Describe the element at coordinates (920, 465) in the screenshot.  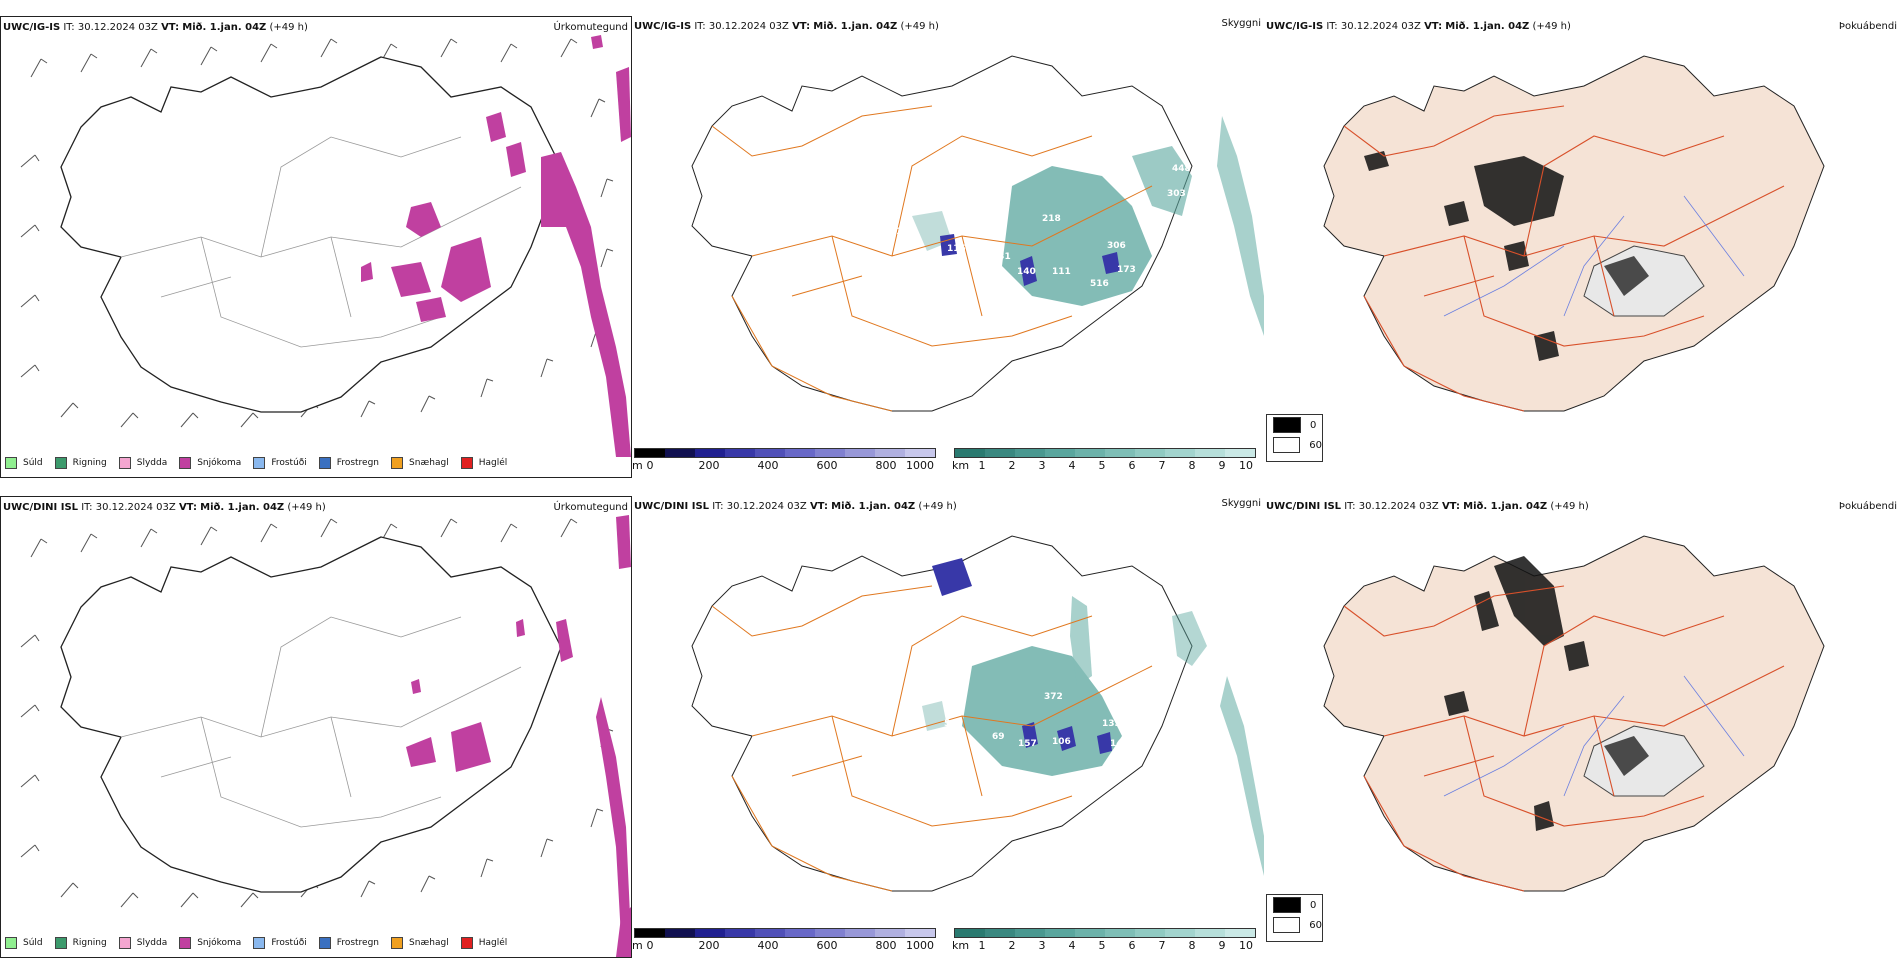
I see `height-tick: 1000` at that location.